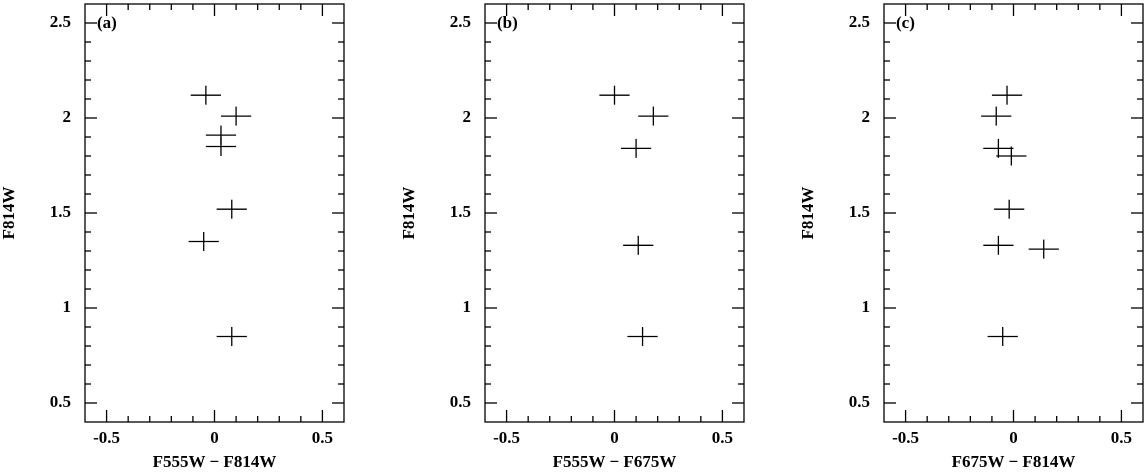  Describe the element at coordinates (507, 22) in the screenshot. I see `panel-label: (b)` at that location.